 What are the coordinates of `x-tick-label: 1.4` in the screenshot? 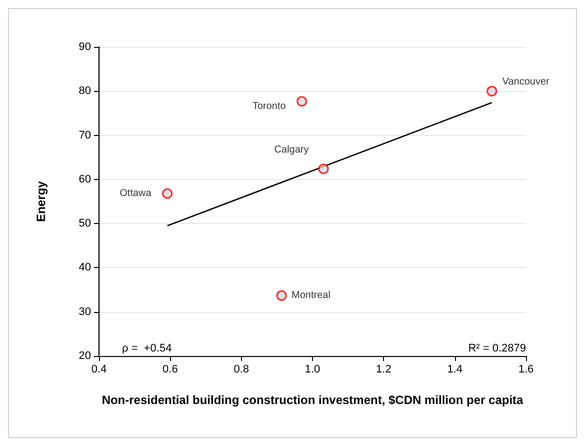 It's located at (454, 370).